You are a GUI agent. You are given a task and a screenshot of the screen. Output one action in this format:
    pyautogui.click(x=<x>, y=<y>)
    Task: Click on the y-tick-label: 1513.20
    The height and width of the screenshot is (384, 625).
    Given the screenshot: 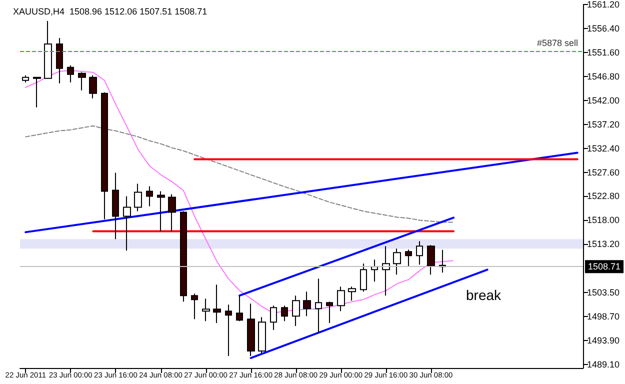 What is the action you would take?
    pyautogui.click(x=603, y=244)
    